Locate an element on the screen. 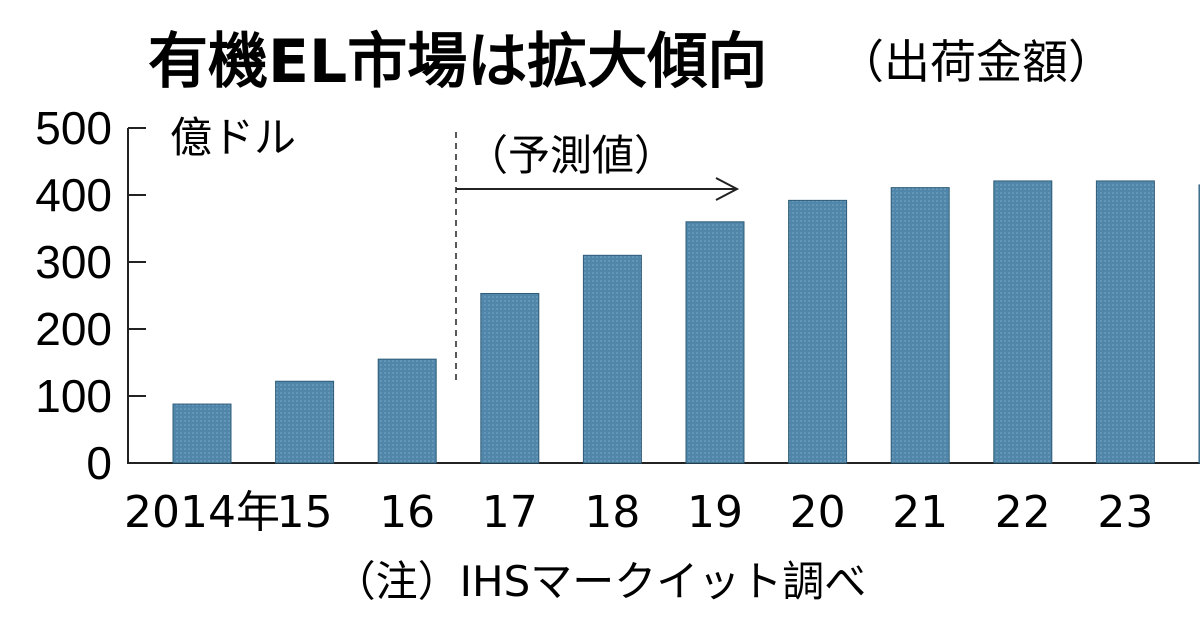 The image size is (1200, 628). y-tick-label: 400 is located at coordinates (73, 195).